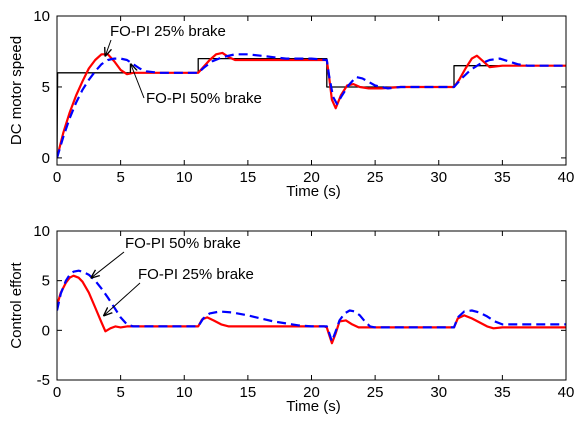 The image size is (578, 422). Describe the element at coordinates (16, 304) in the screenshot. I see `y-axis-label: Control effort` at that location.